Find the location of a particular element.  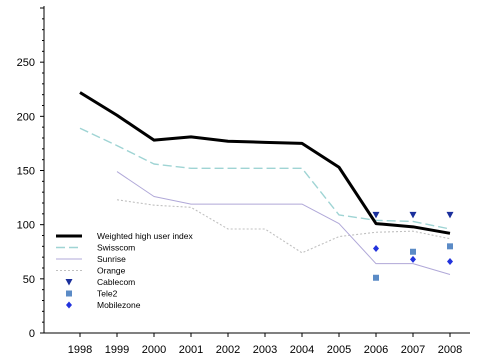

legend-item: Mobilezone is located at coordinates (103, 305).